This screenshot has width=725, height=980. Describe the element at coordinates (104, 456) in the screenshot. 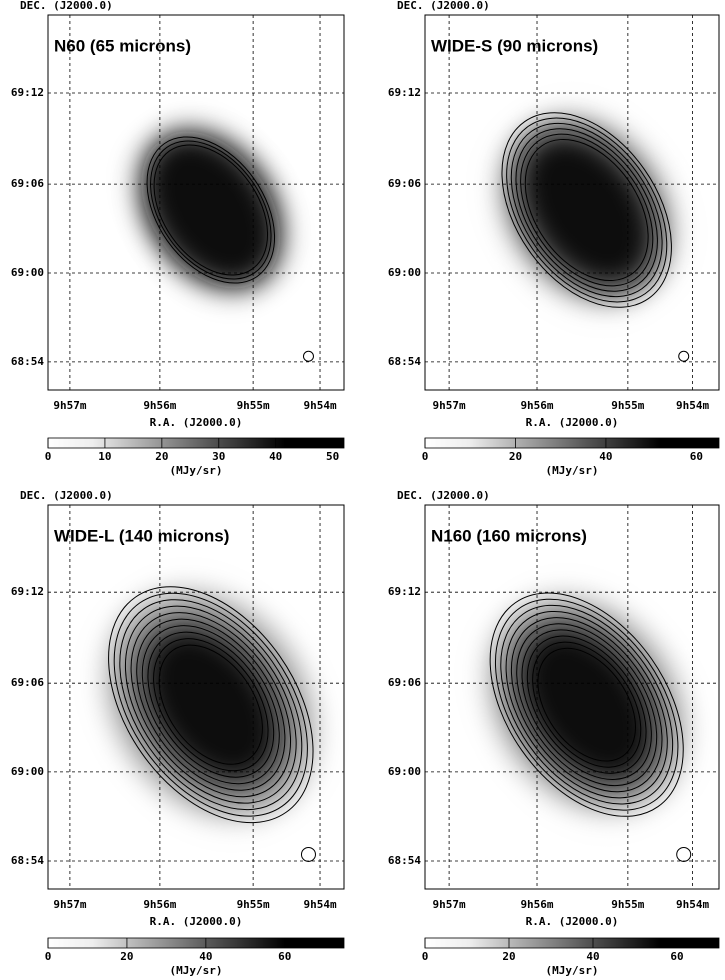

I see `colorbar-tick-label: 10` at that location.